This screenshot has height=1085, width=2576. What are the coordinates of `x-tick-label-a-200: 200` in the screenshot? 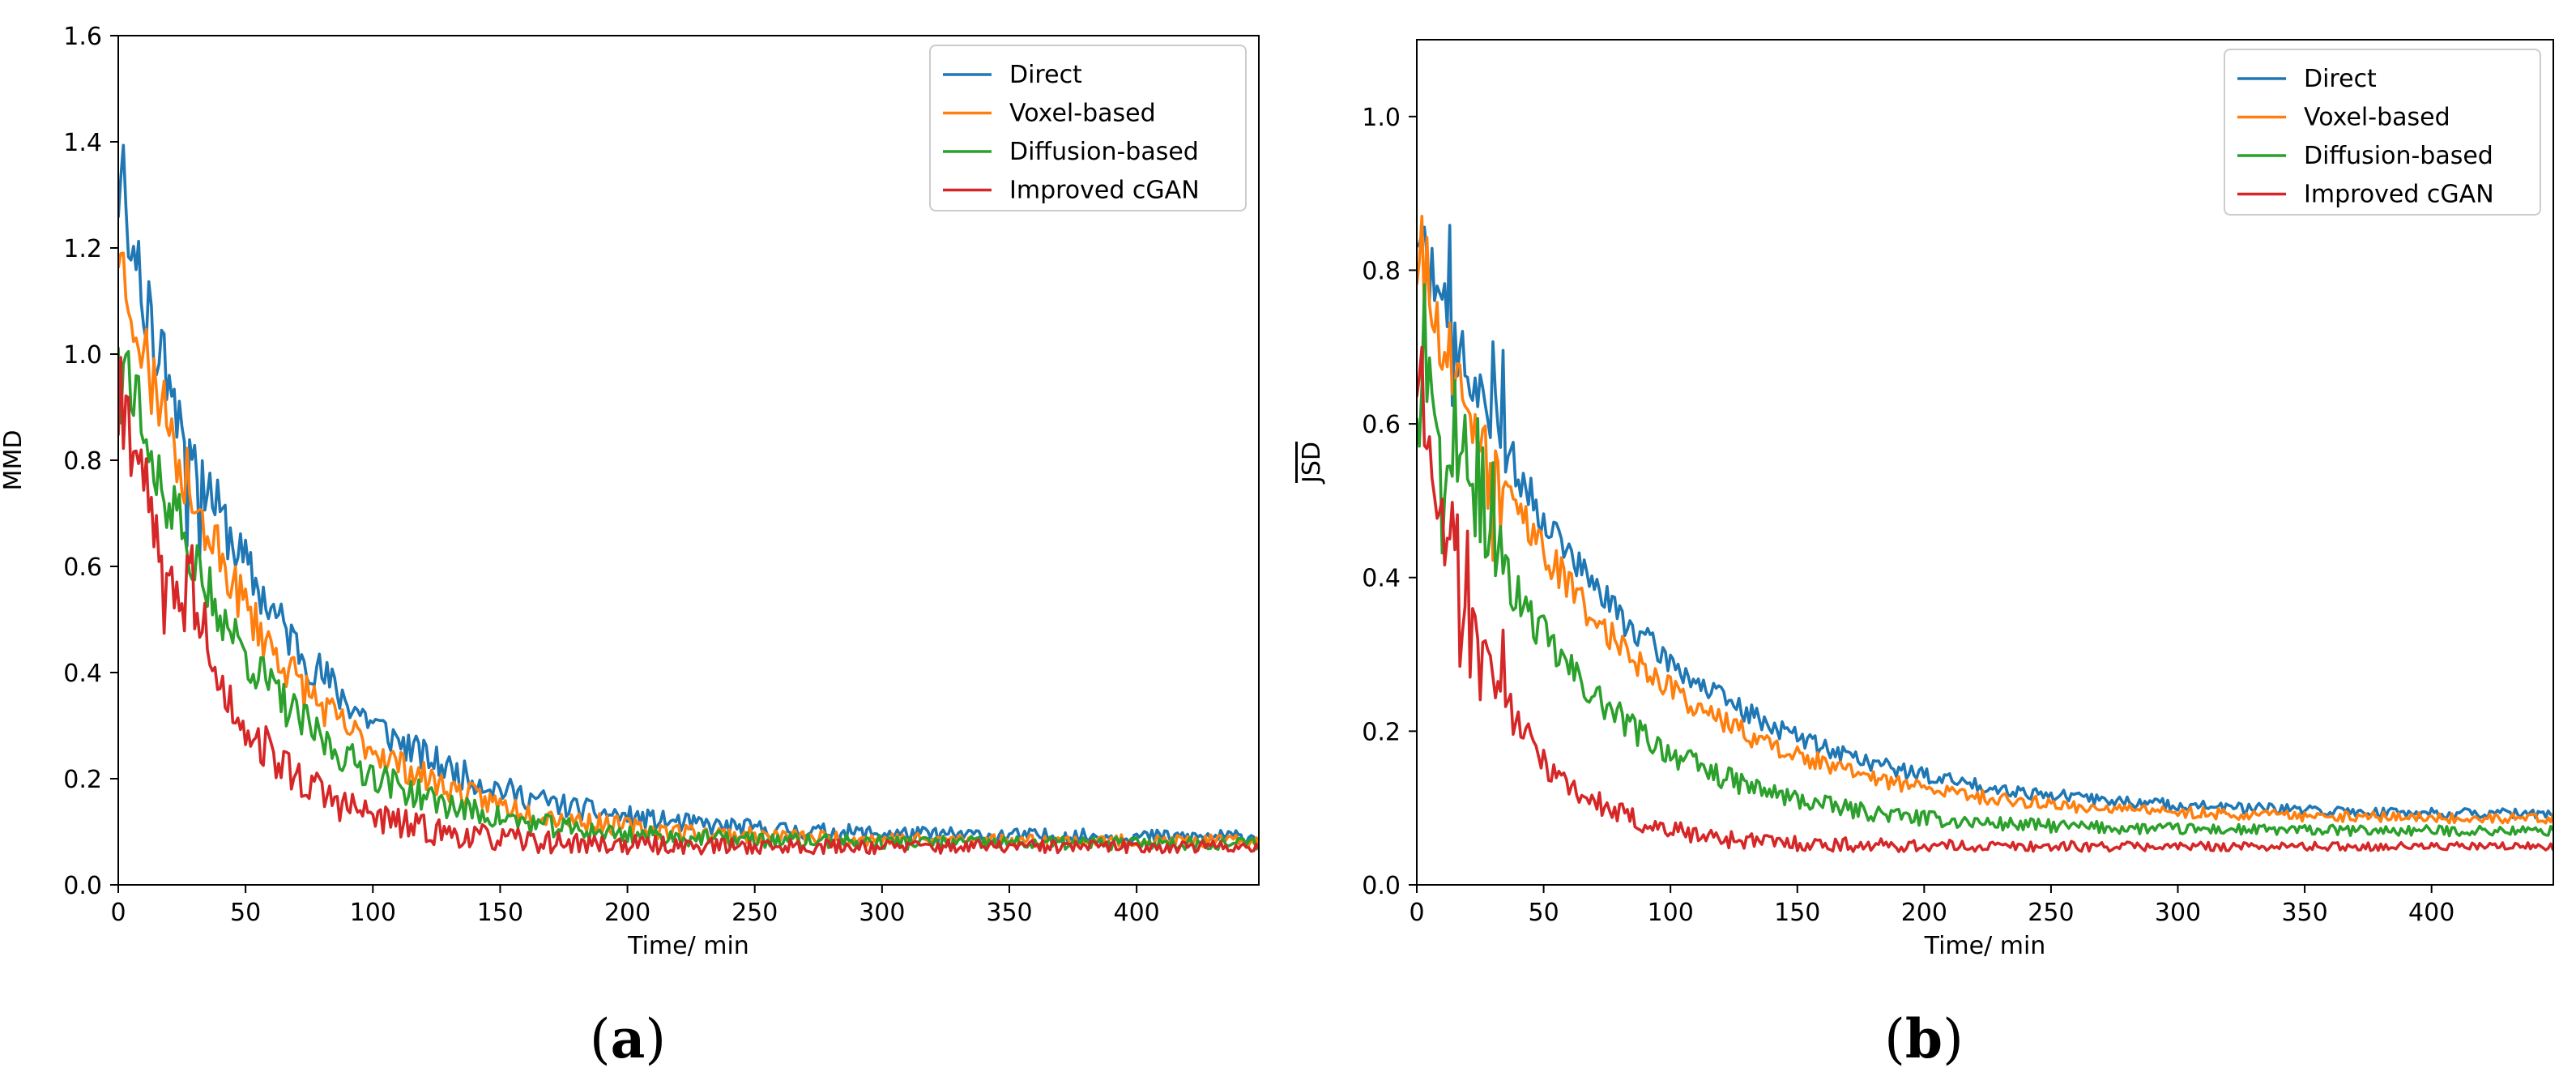 It's located at (627, 913).